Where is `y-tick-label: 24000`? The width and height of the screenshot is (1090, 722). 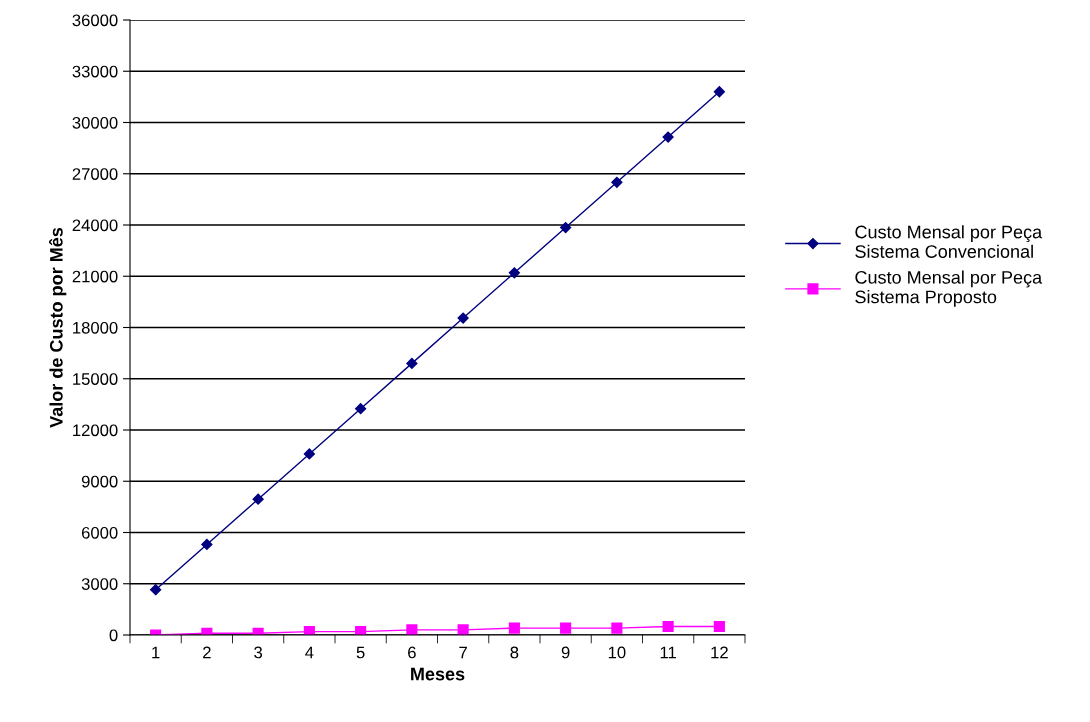
y-tick-label: 24000 is located at coordinates (95, 225).